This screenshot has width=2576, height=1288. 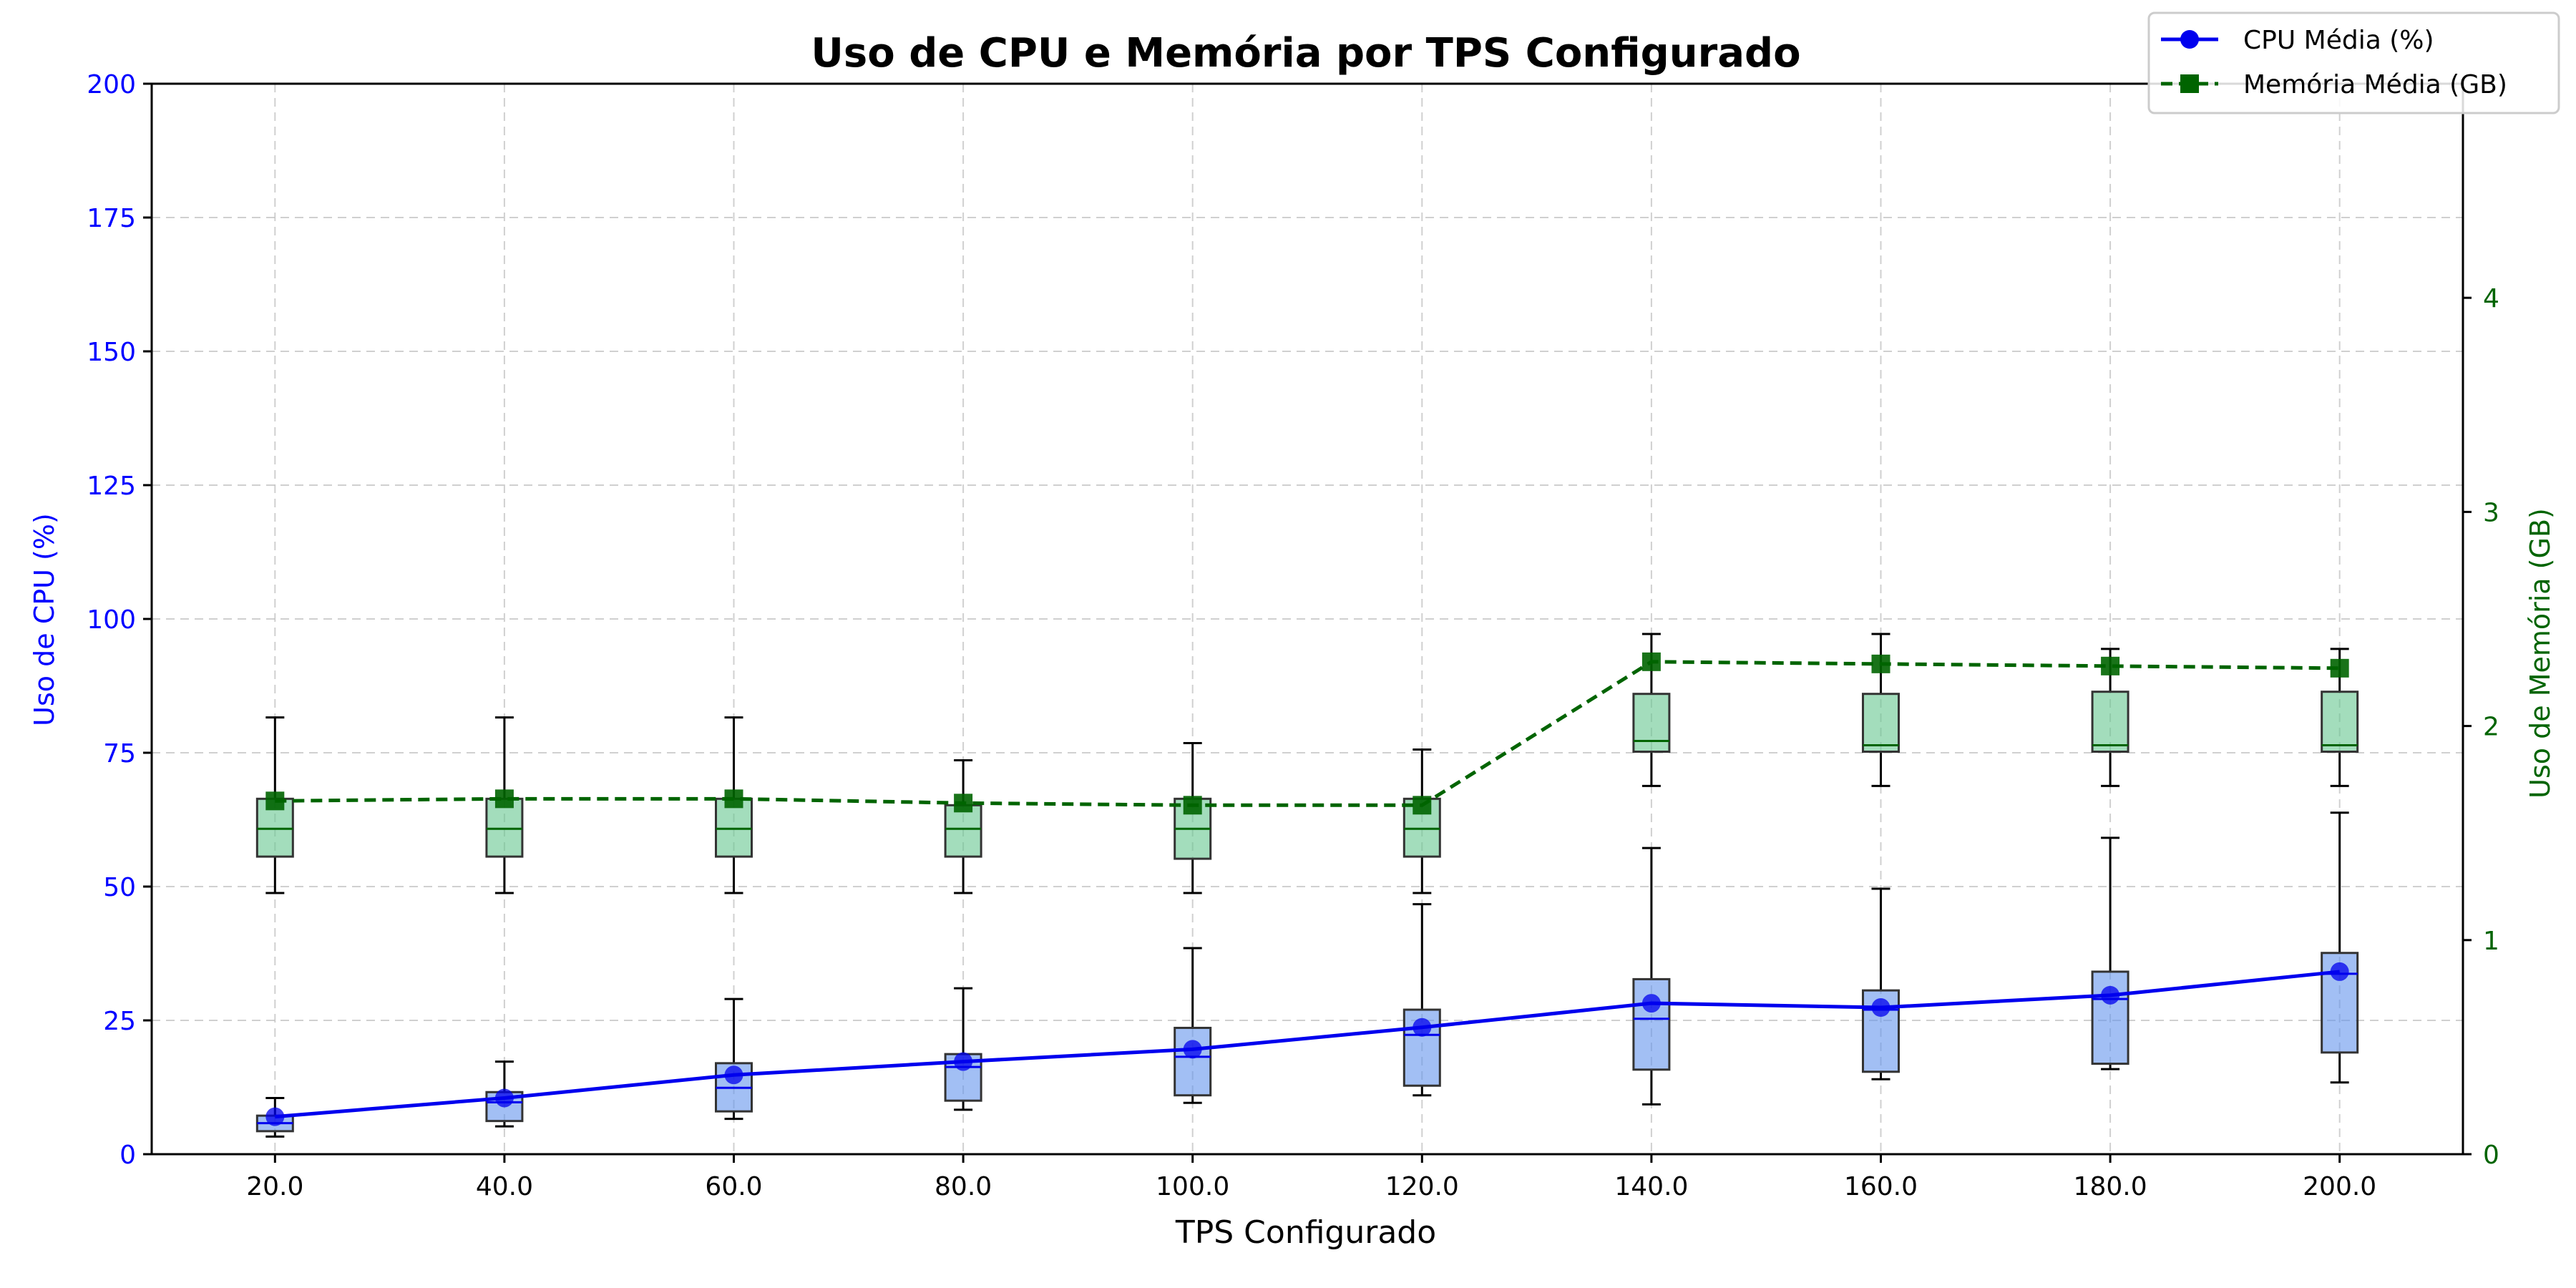 I want to click on legend-frame, so click(x=2353, y=62).